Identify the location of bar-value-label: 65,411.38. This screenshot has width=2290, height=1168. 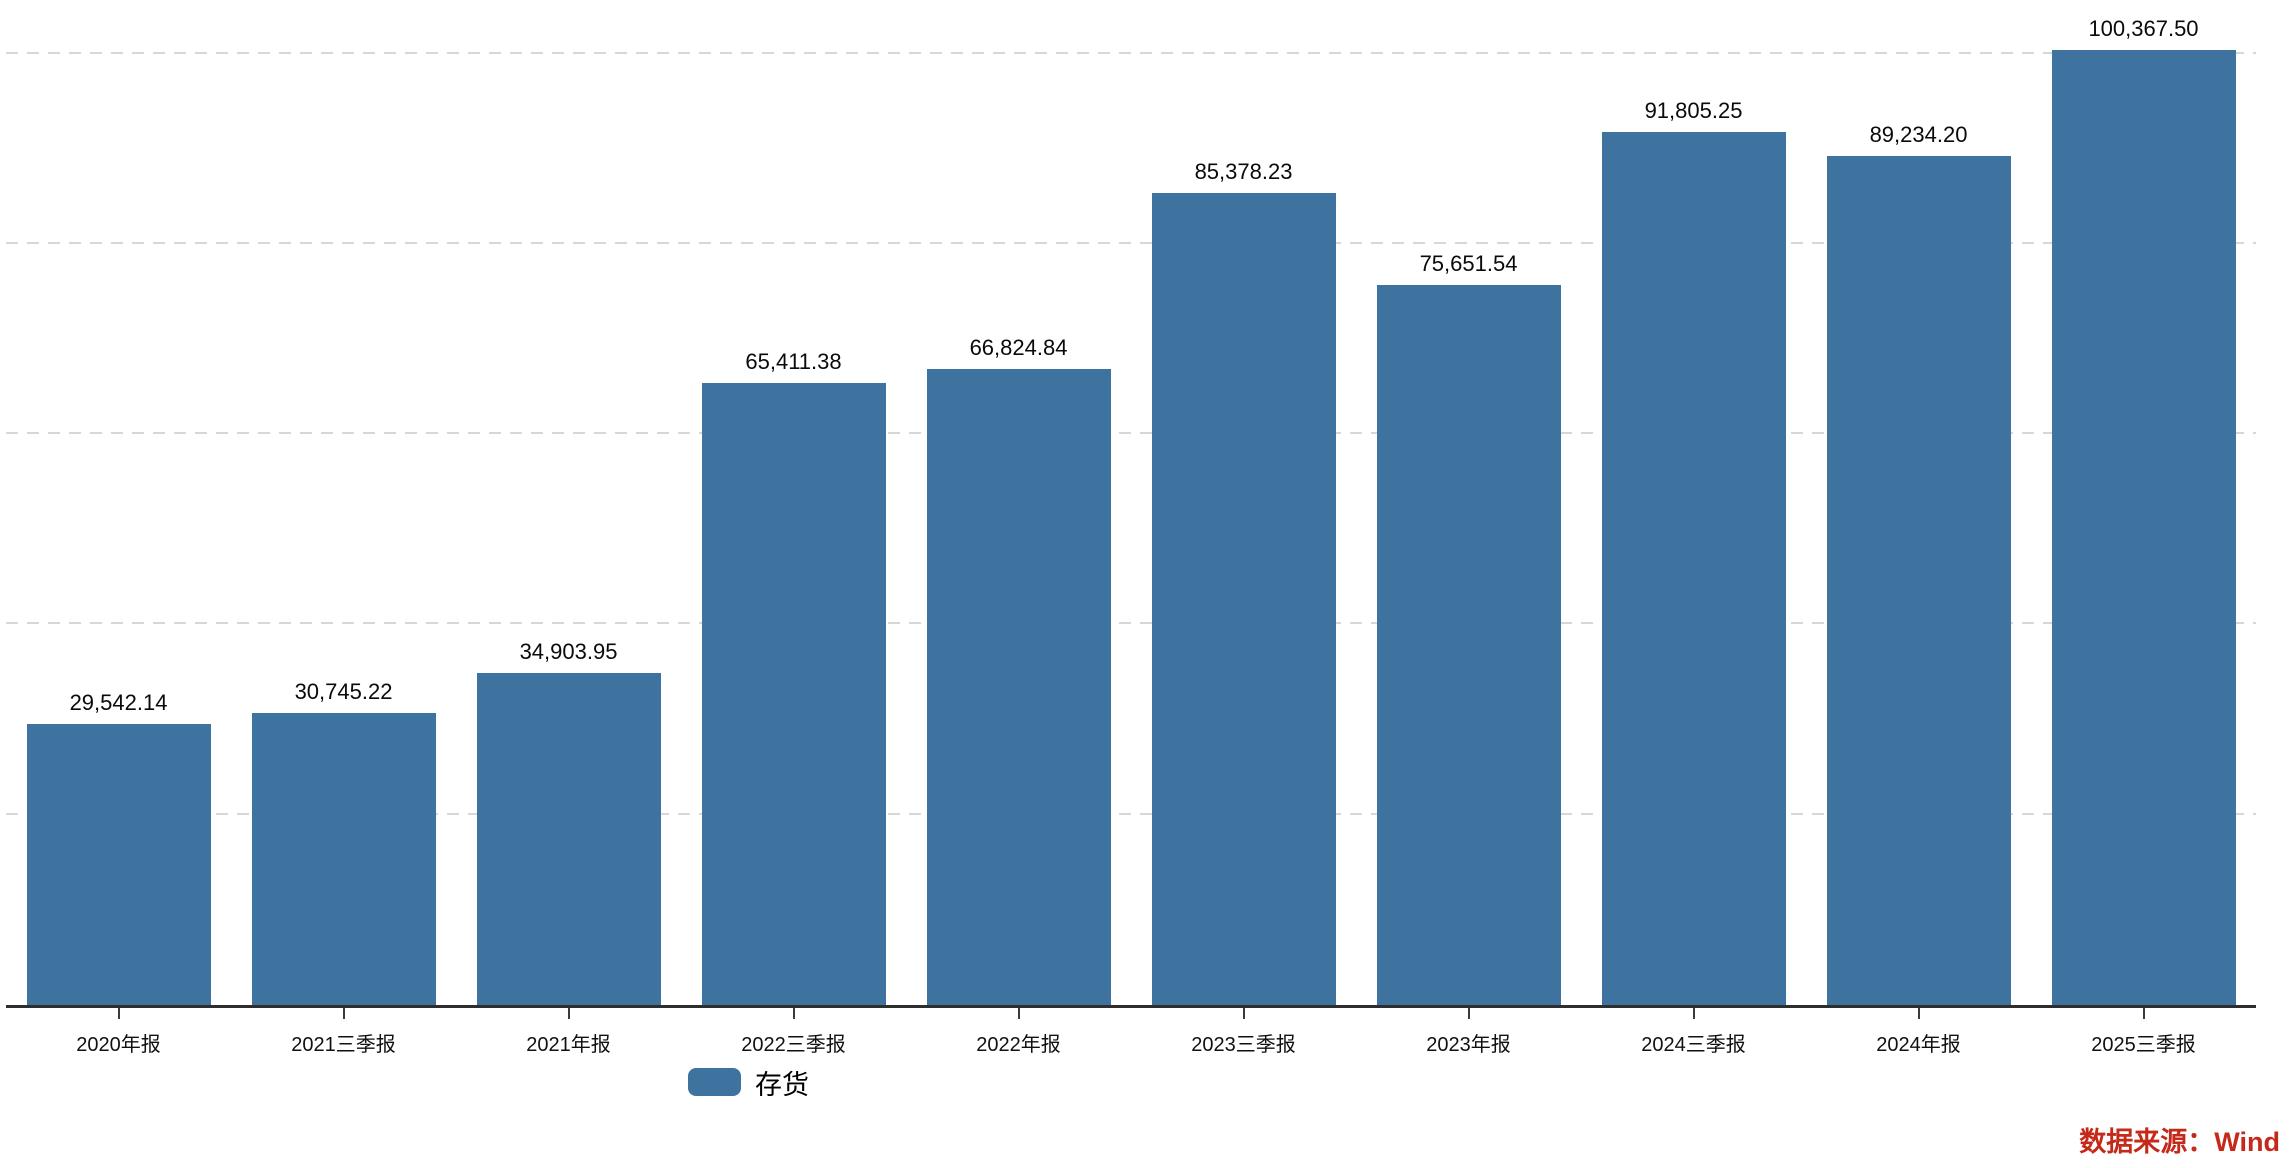
(793, 361).